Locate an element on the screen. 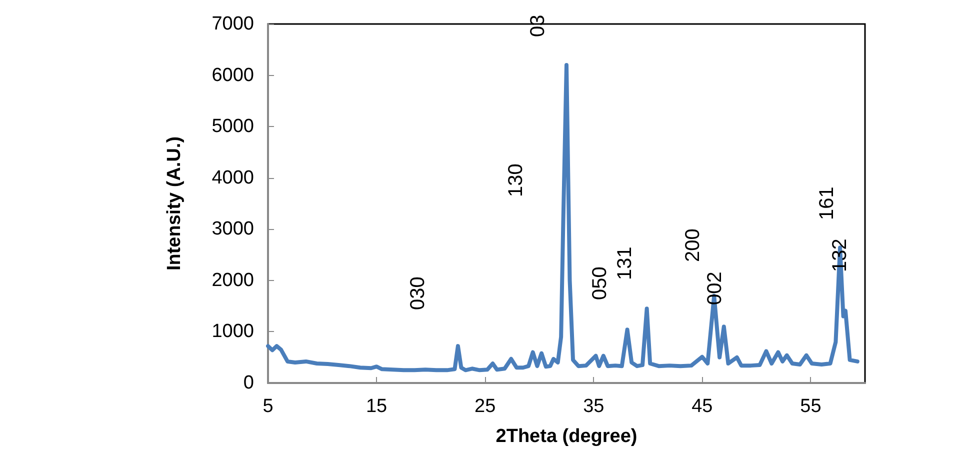 This screenshot has width=974, height=458. y-tick-label: 4000 is located at coordinates (233, 177).